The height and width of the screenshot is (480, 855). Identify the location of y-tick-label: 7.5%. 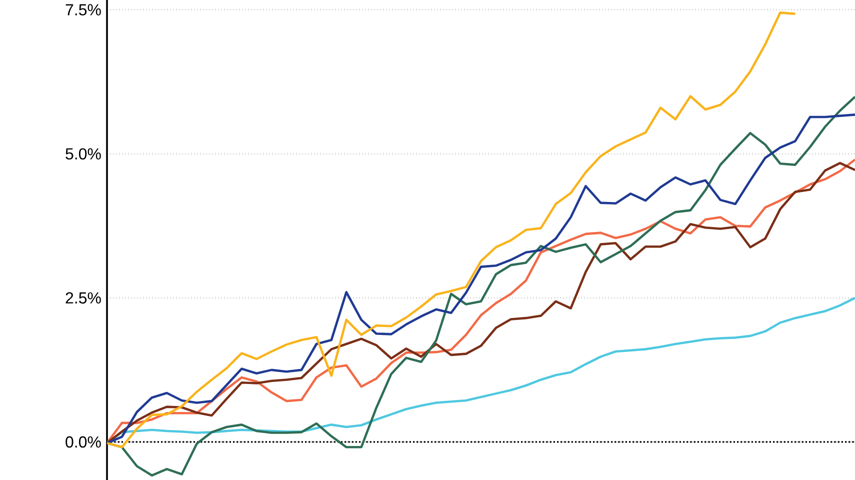
(83, 10).